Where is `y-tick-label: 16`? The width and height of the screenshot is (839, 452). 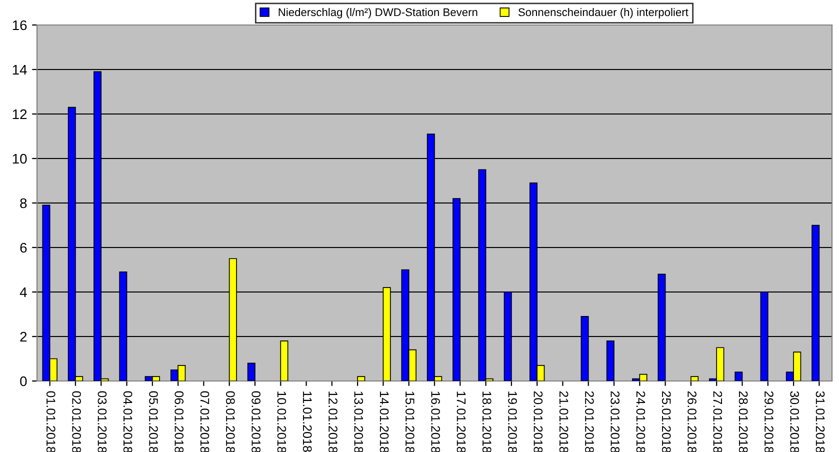
y-tick-label: 16 is located at coordinates (19, 25).